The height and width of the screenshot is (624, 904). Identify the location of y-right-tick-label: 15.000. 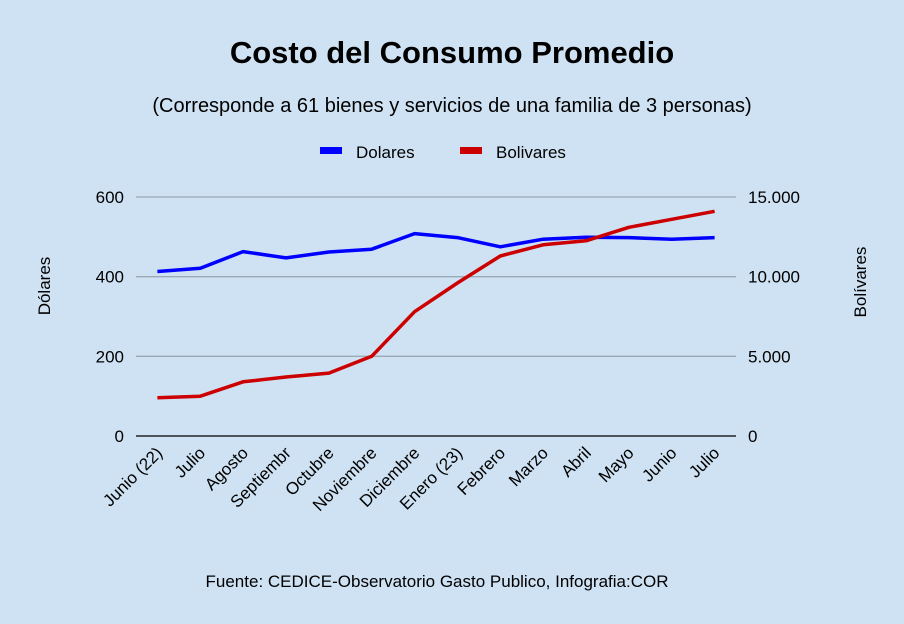
(774, 197).